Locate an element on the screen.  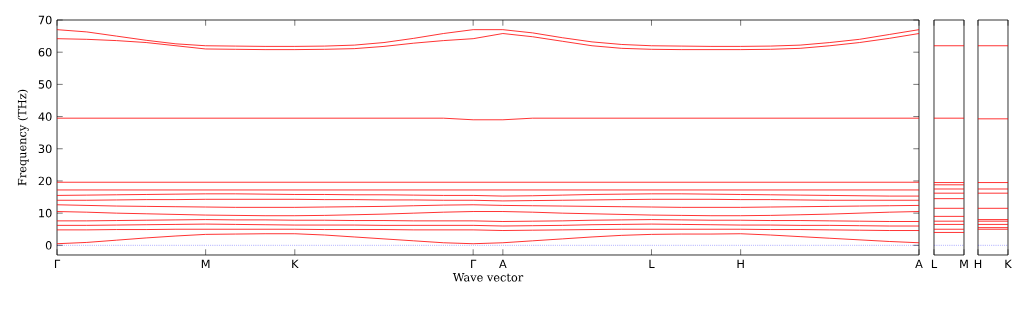
x-axis-title: Wave vector is located at coordinates (488, 277).